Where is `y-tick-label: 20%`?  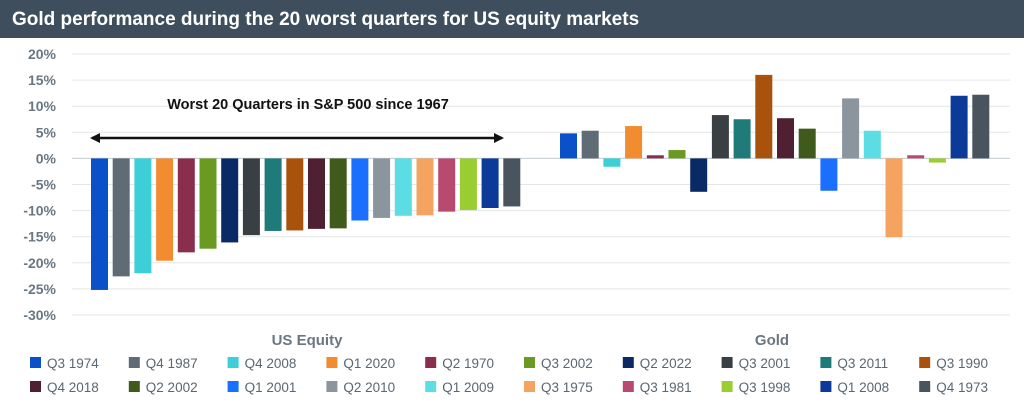 y-tick-label: 20% is located at coordinates (42, 54).